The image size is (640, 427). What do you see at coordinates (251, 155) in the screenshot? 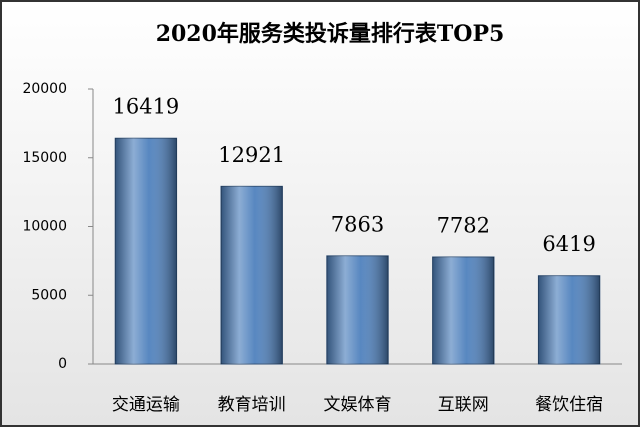
I see `value-label: 12921` at bounding box center [251, 155].